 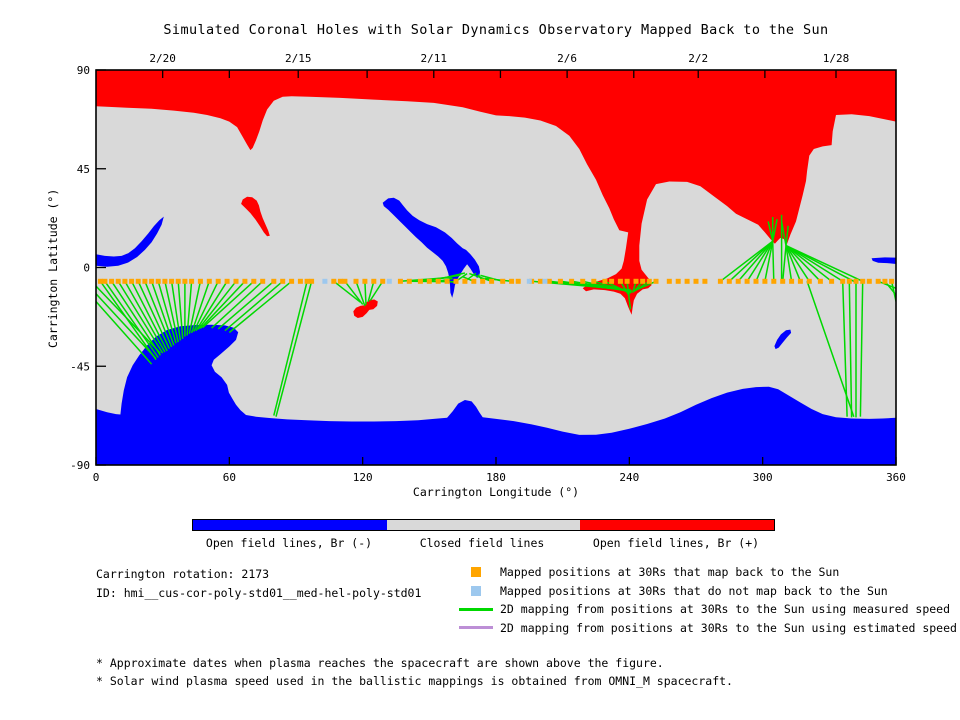 What do you see at coordinates (83, 169) in the screenshot?
I see `y-axis-tick-label: 45` at bounding box center [83, 169].